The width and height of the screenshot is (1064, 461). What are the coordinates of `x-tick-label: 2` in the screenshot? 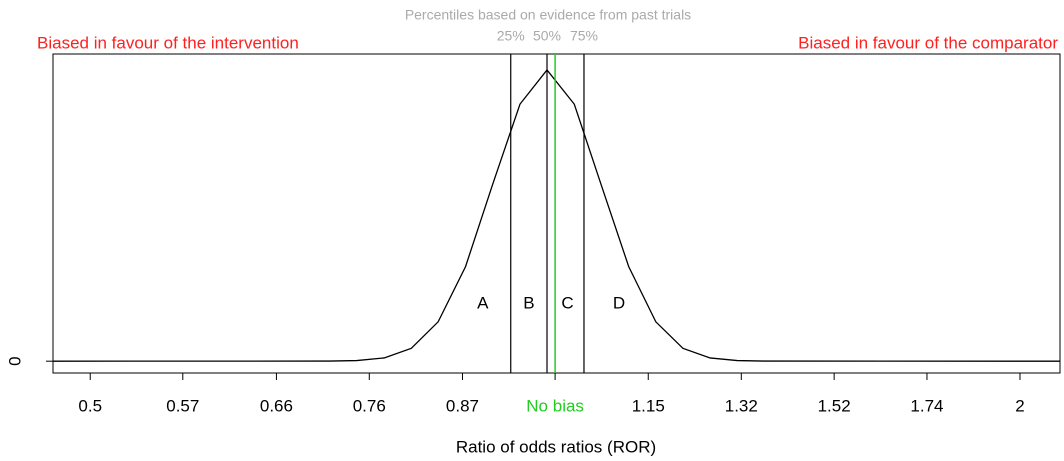 It's located at (1019, 405).